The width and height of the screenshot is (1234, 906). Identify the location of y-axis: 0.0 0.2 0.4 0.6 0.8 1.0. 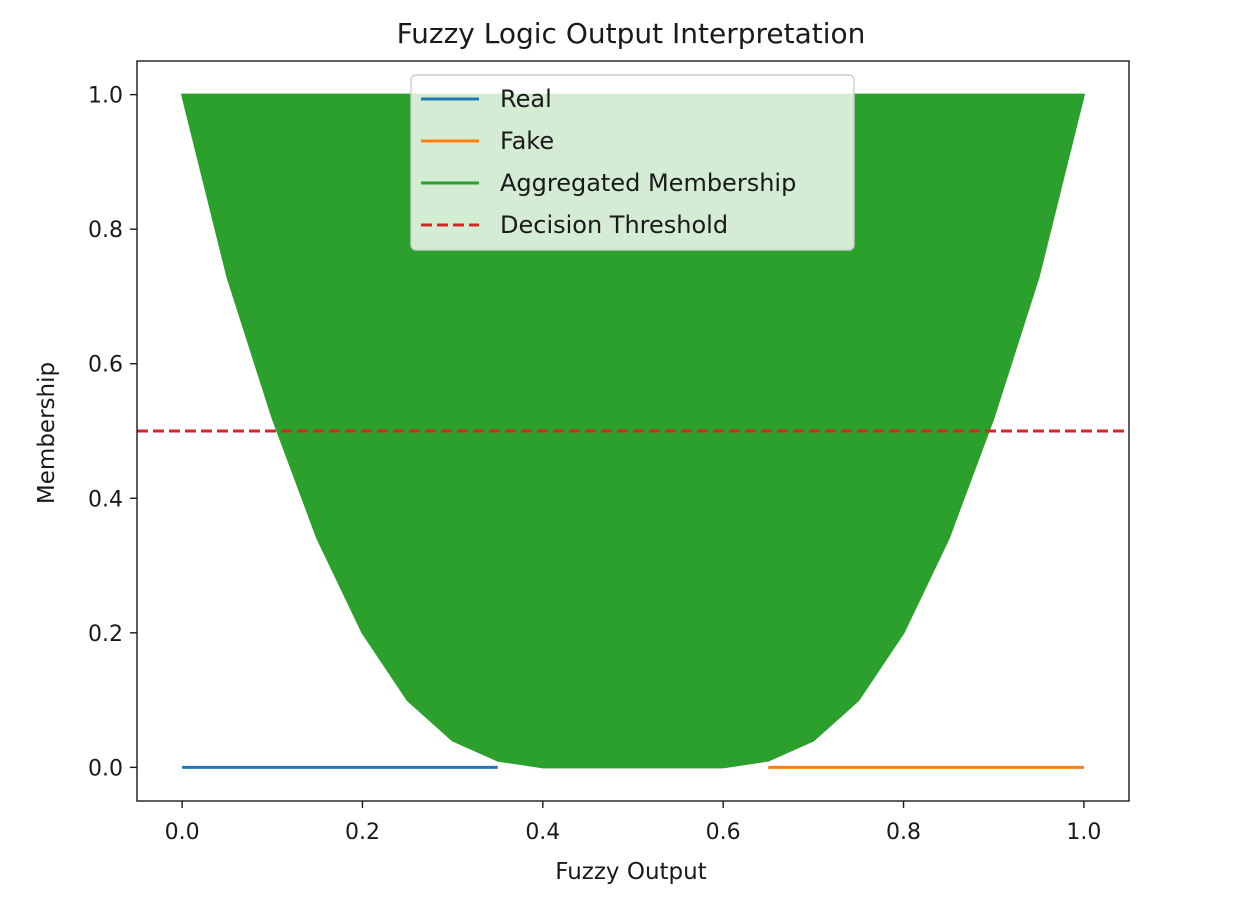
(112, 432).